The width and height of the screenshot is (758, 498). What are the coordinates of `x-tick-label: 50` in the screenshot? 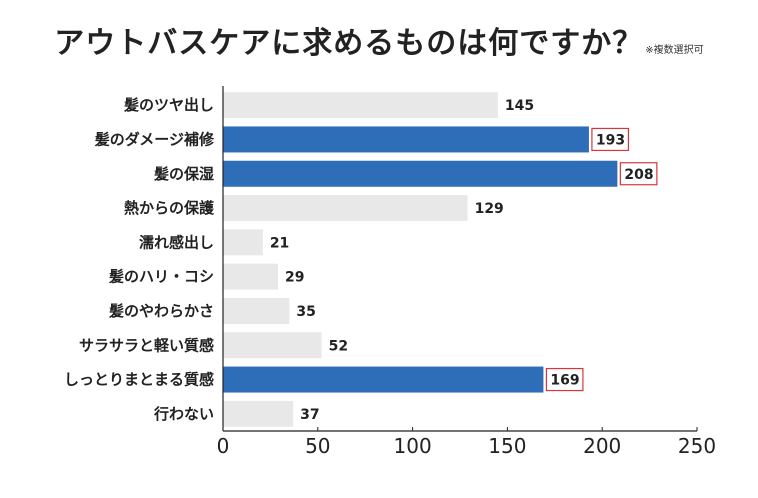 It's located at (317, 446).